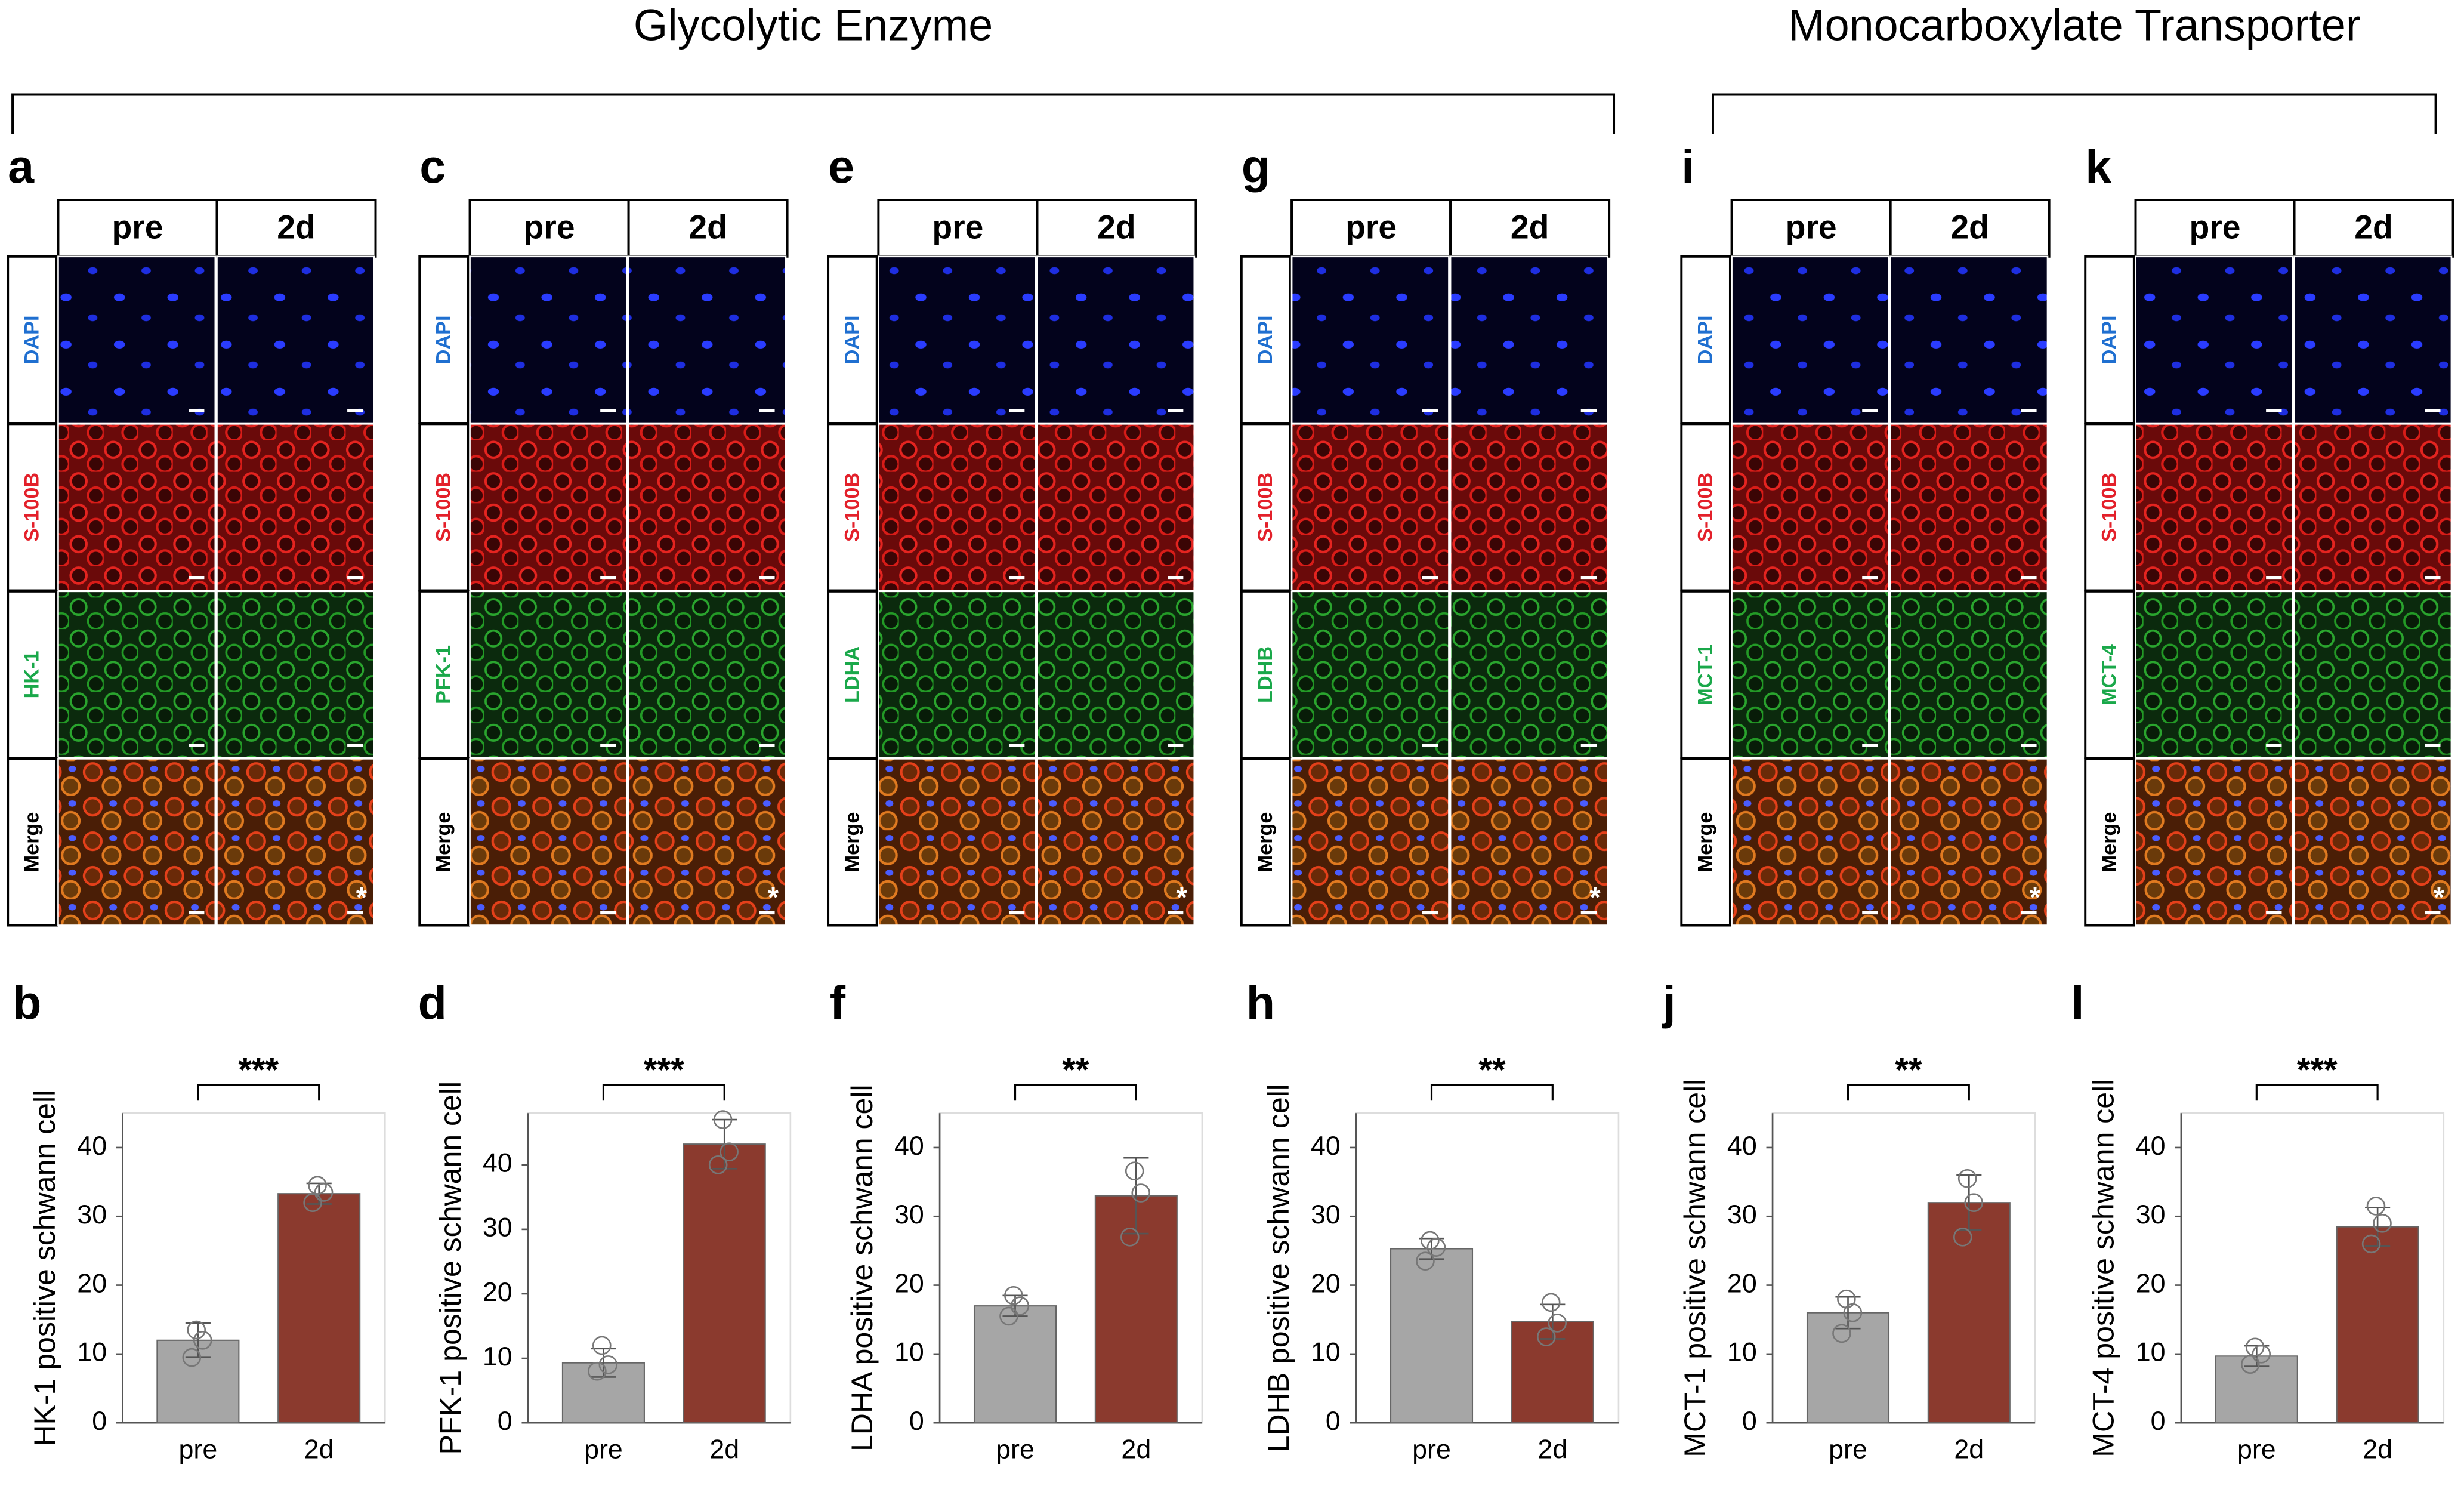  I want to click on section-heading: Glycolytic Enzyme, so click(813, 25).